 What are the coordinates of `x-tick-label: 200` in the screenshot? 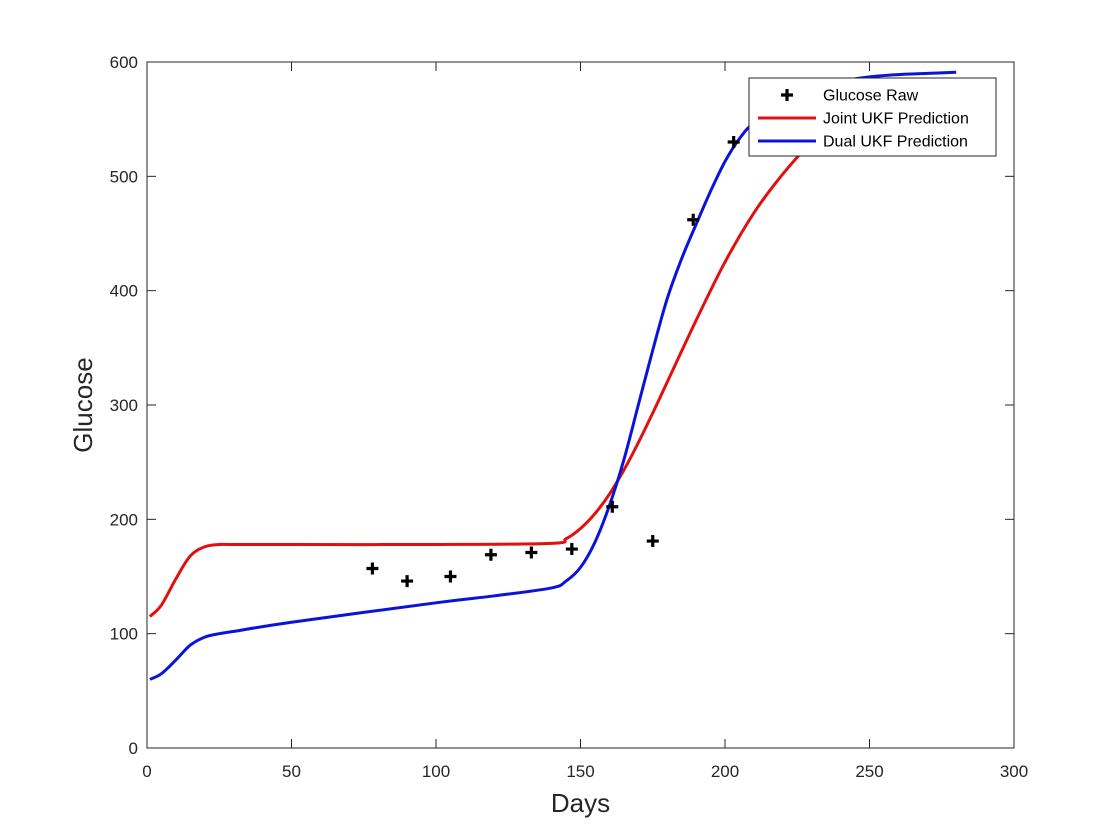 It's located at (725, 771).